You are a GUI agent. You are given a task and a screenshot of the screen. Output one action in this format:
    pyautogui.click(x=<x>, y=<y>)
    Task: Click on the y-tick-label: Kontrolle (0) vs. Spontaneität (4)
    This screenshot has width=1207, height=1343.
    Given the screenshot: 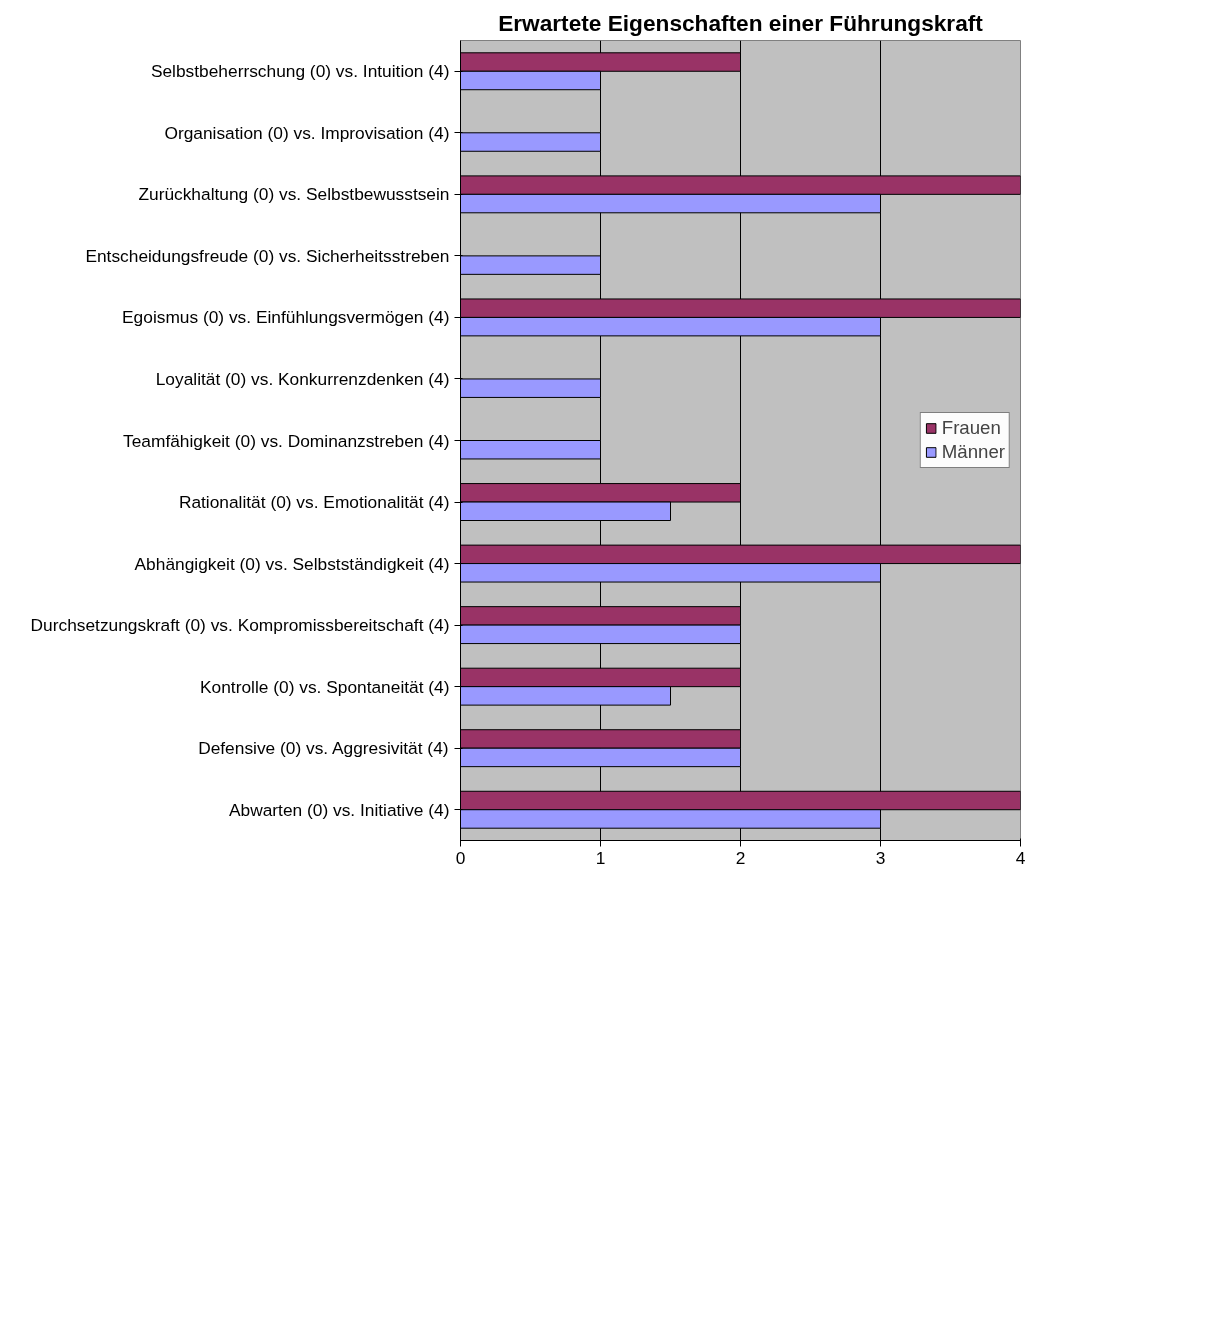 What is the action you would take?
    pyautogui.click(x=325, y=686)
    